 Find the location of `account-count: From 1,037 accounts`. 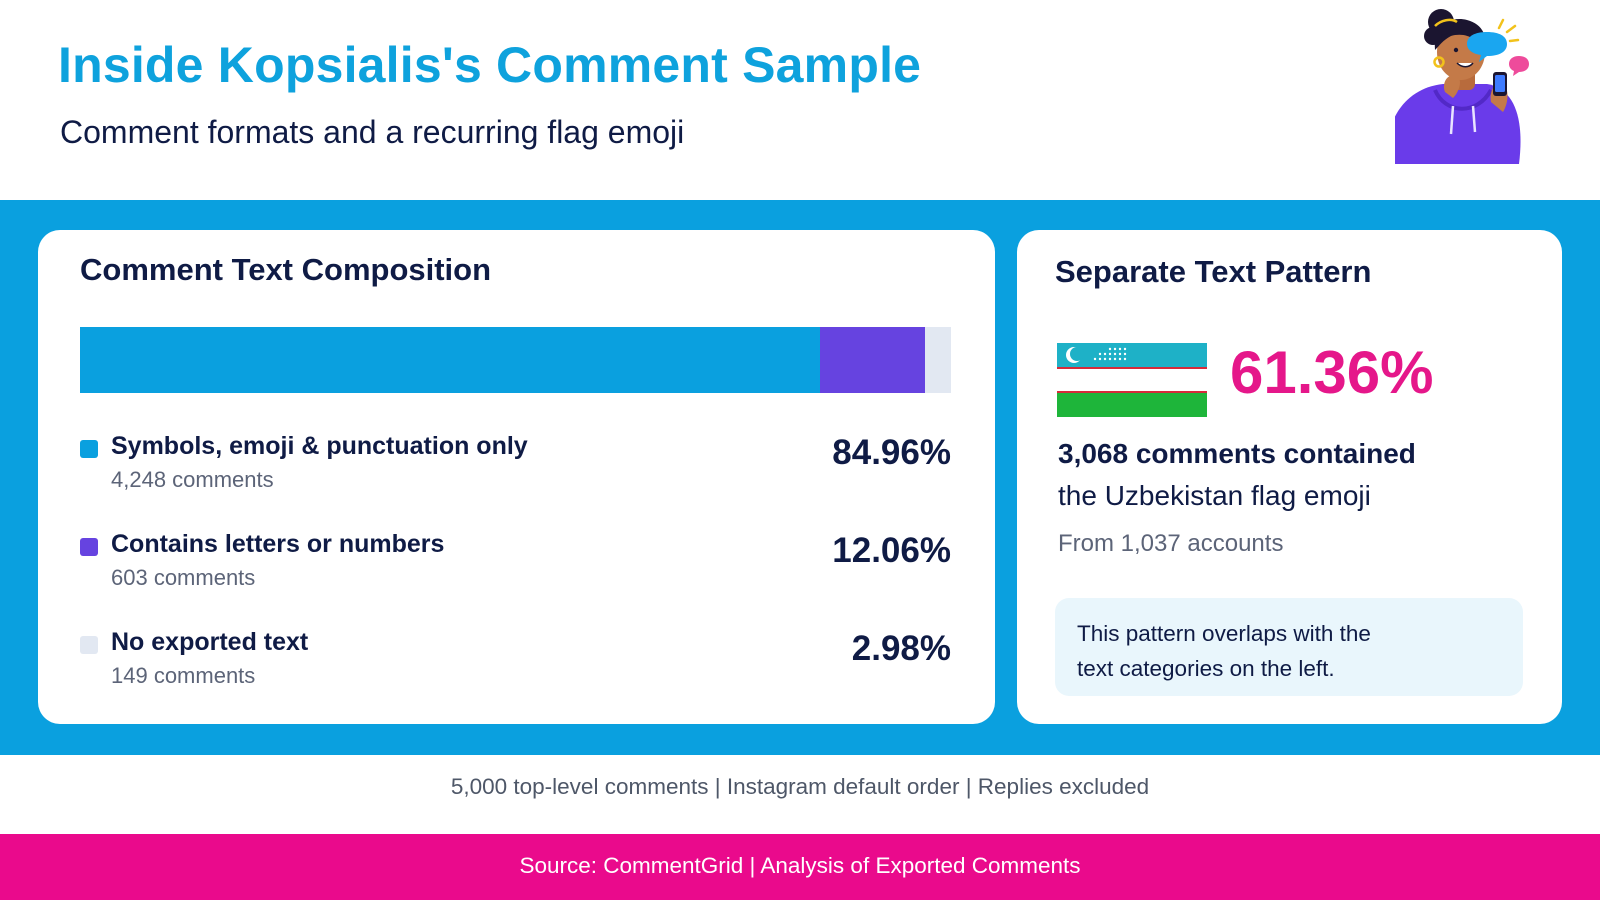

account-count: From 1,037 accounts is located at coordinates (1171, 543).